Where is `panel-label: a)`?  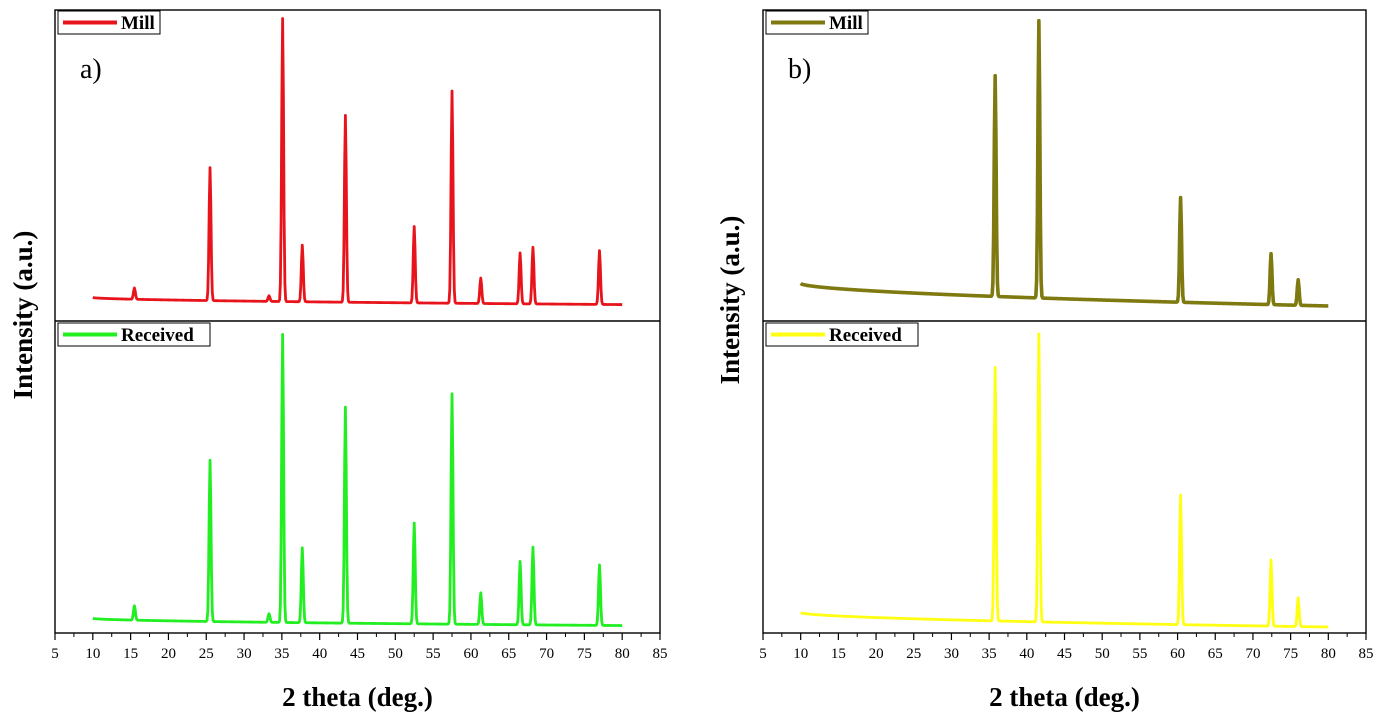
panel-label: a) is located at coordinates (91, 69).